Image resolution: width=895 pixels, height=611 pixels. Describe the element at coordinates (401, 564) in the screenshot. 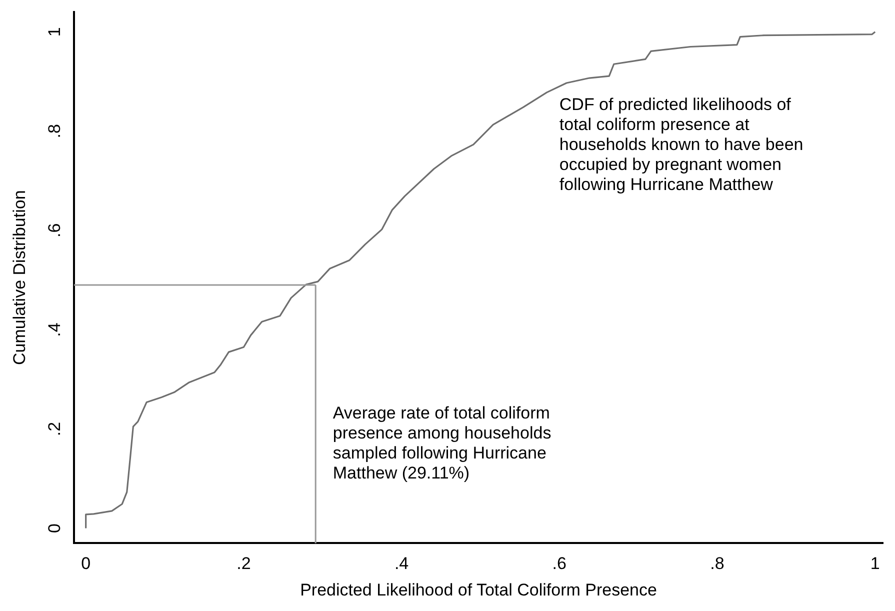

I see `x-tick-label: .4` at that location.